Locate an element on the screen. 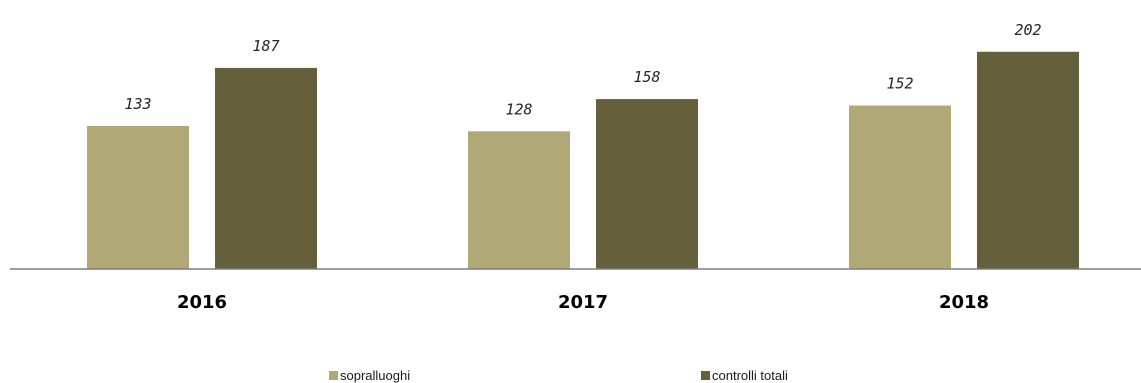 This screenshot has height=383, width=1141. legend-swatch-controlli-totali is located at coordinates (705, 375).